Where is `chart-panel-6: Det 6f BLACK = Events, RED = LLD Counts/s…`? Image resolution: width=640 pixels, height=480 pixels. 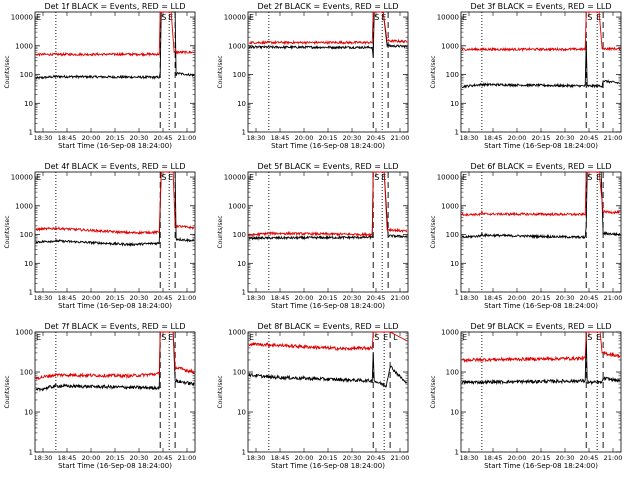
chart-panel-6: Det 6f BLACK = Events, RED = LLD Counts/s… is located at coordinates (526, 236).